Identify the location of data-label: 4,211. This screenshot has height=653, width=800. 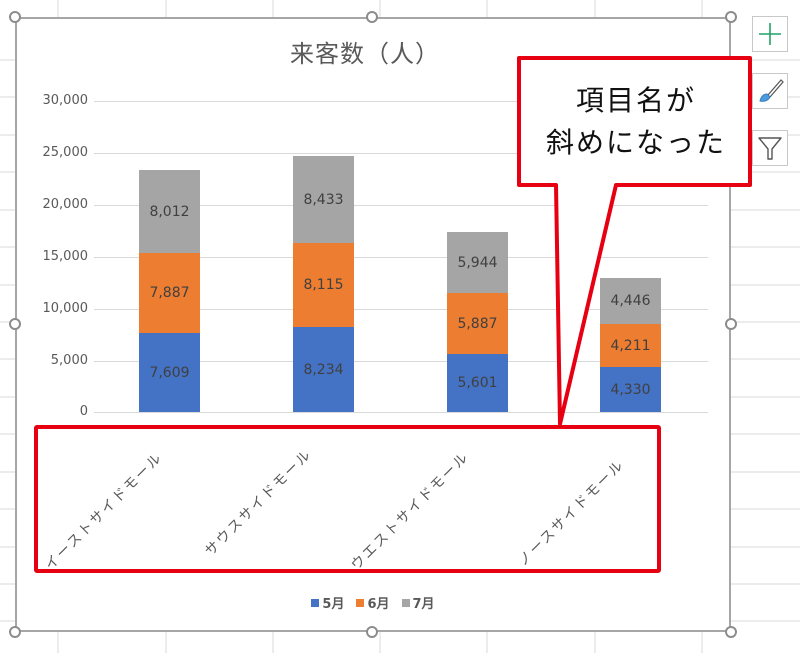
(630, 345).